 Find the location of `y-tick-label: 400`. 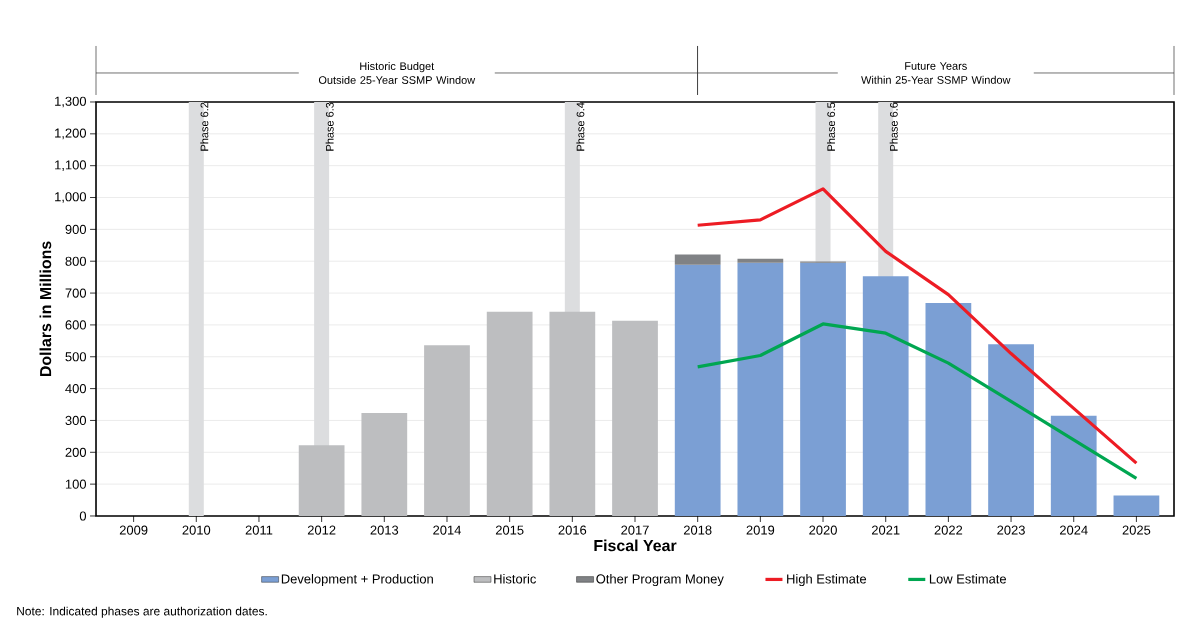

y-tick-label: 400 is located at coordinates (76, 389).